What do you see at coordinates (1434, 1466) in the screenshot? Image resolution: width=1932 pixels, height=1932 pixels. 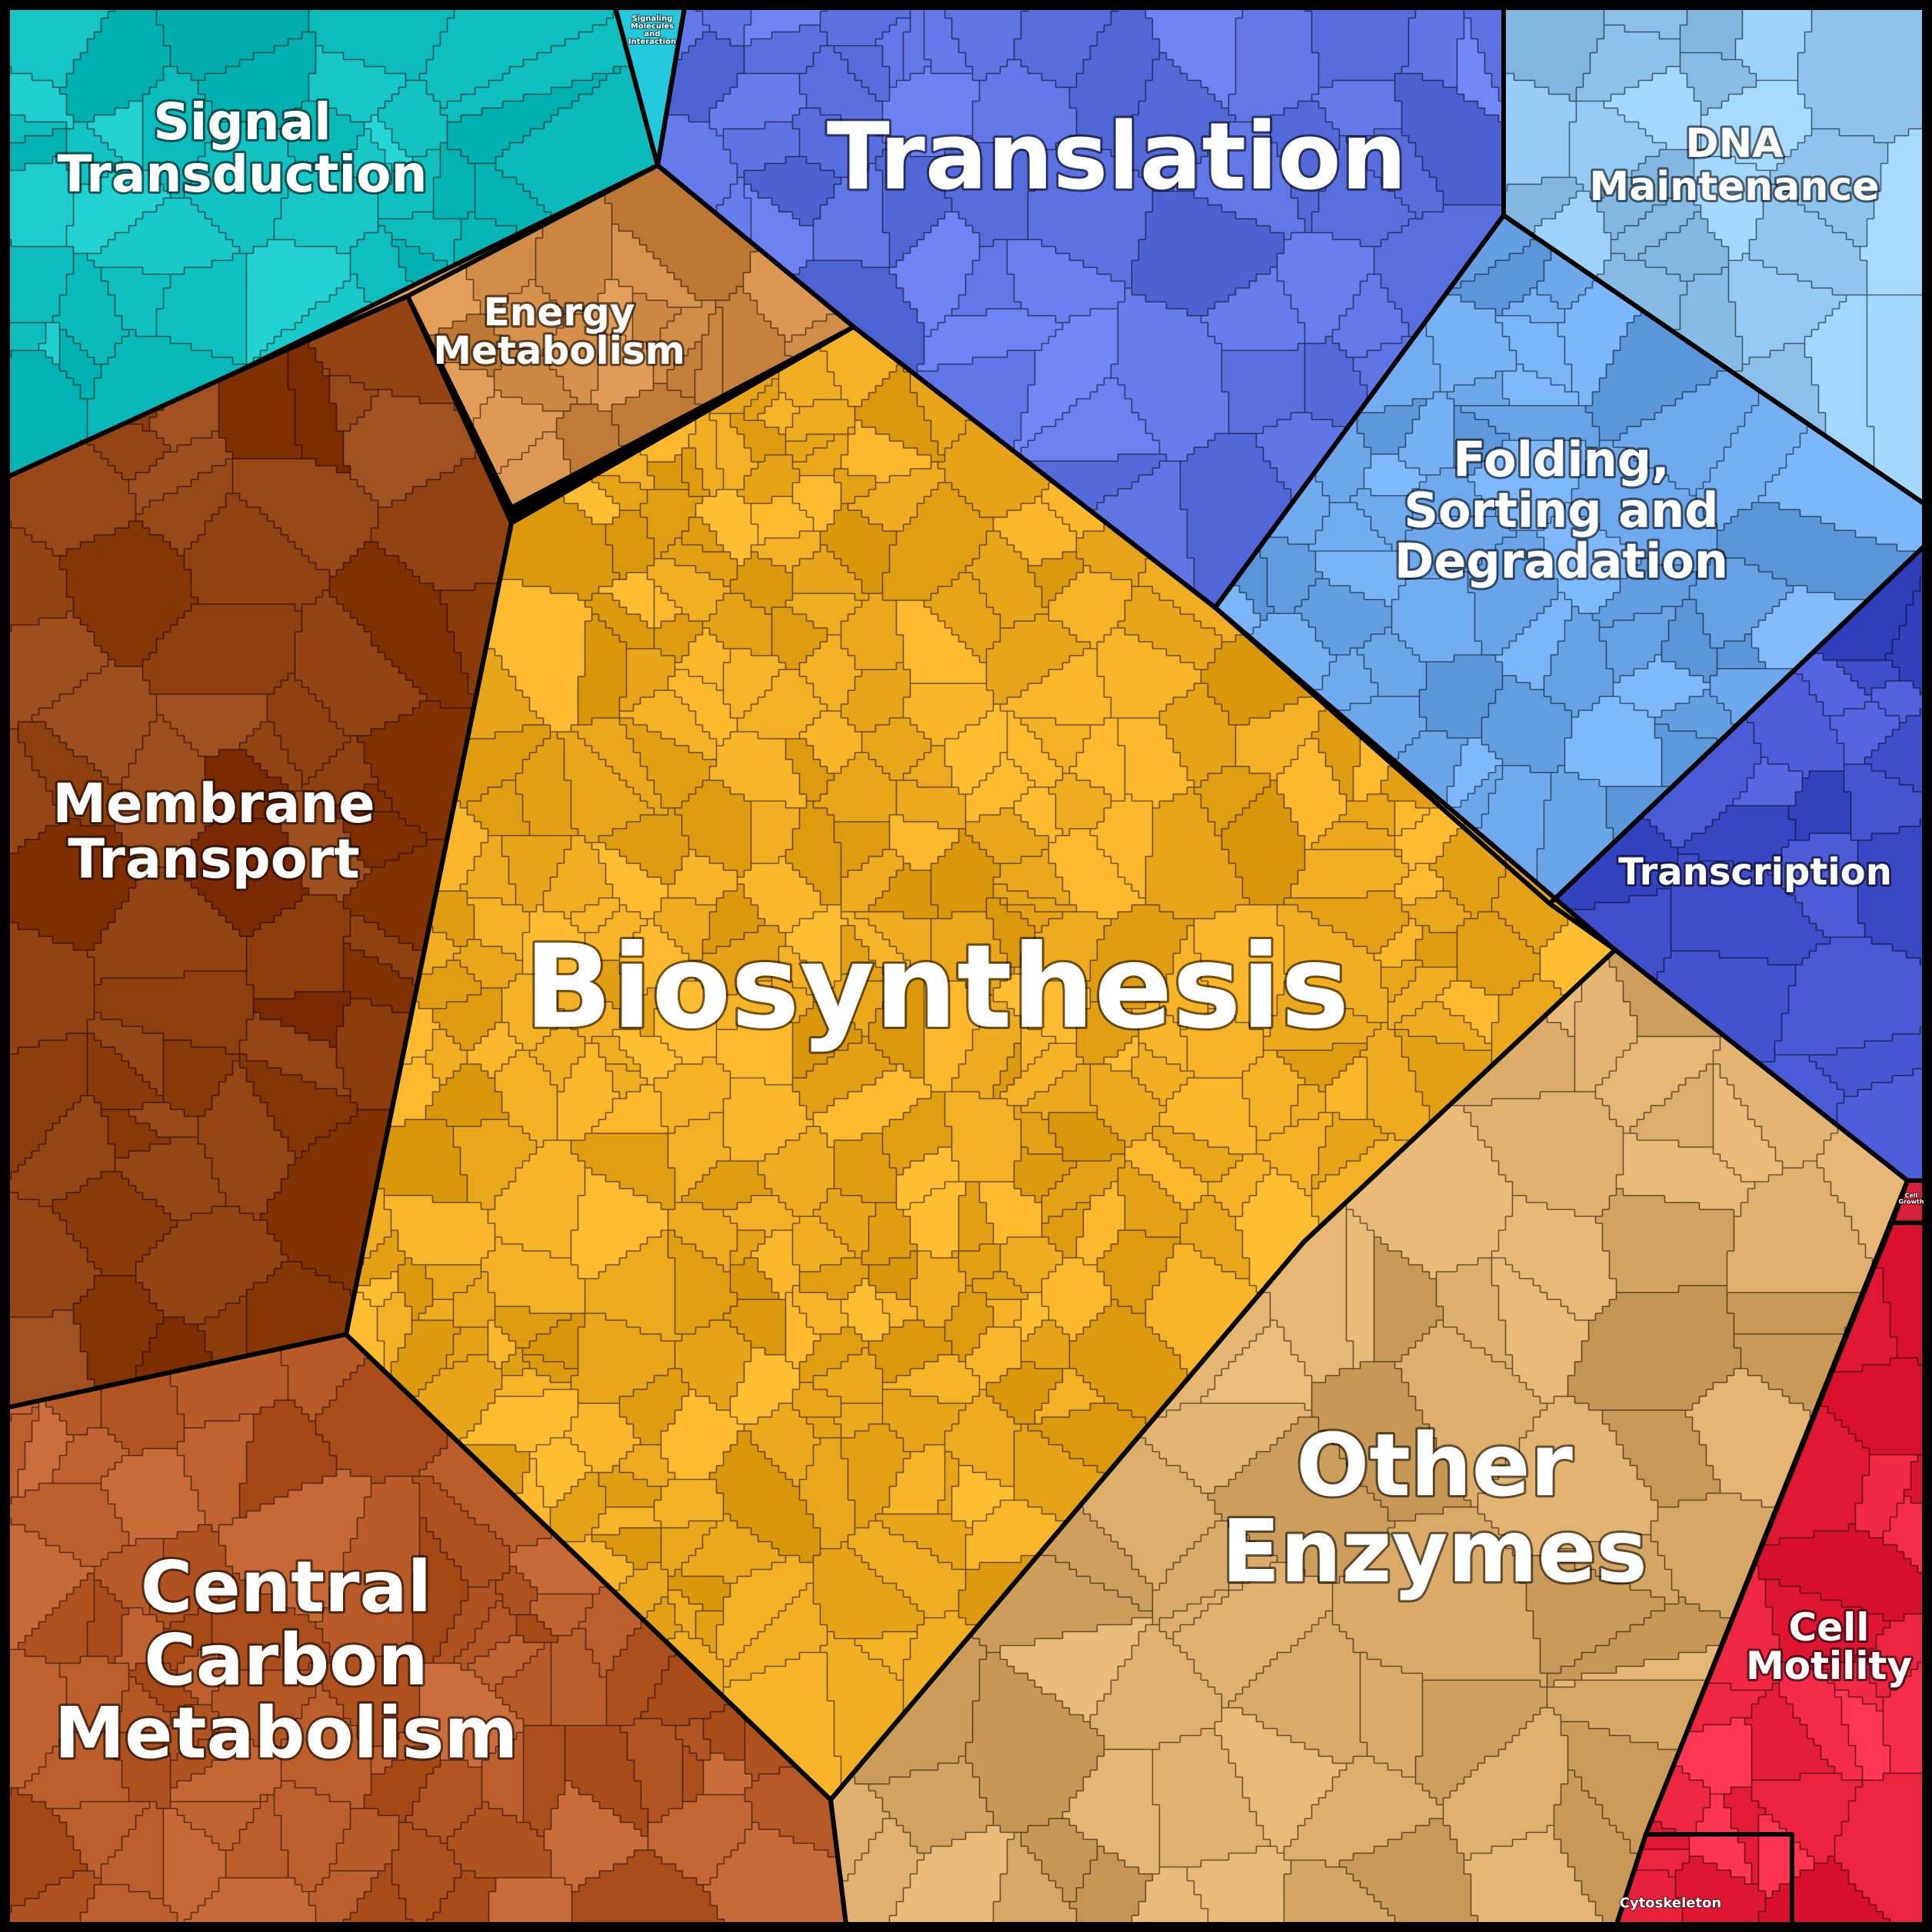 I see `label-line: Other` at bounding box center [1434, 1466].